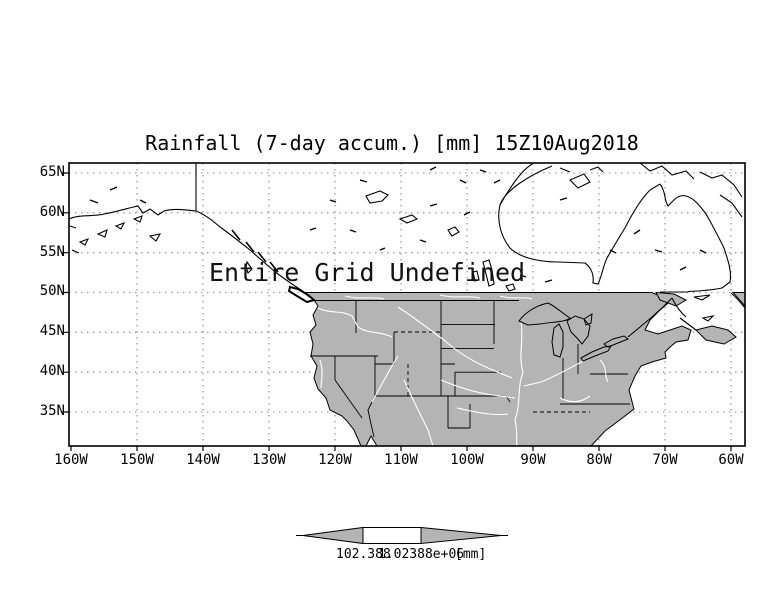 The image size is (784, 612). I want to click on lon-label-140w: 140W, so click(203, 460).